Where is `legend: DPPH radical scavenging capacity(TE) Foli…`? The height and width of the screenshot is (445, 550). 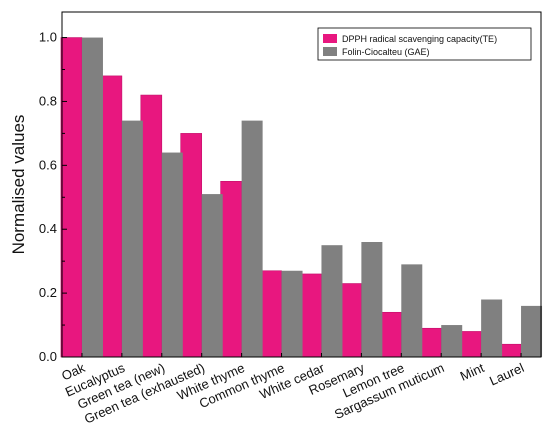 legend: DPPH radical scavenging capacity(TE) Foli… is located at coordinates (424, 44).